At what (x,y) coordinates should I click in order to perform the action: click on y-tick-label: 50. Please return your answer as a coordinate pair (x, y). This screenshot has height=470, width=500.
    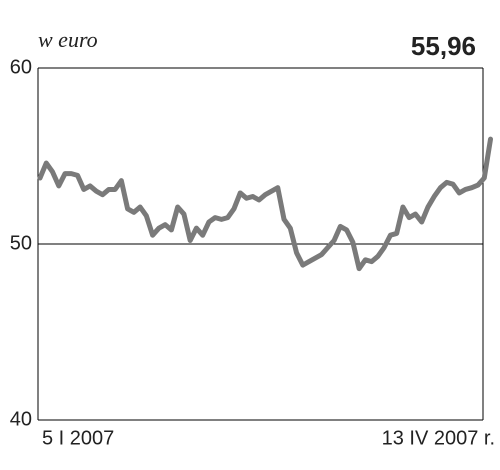
    Looking at the image, I should click on (21, 243).